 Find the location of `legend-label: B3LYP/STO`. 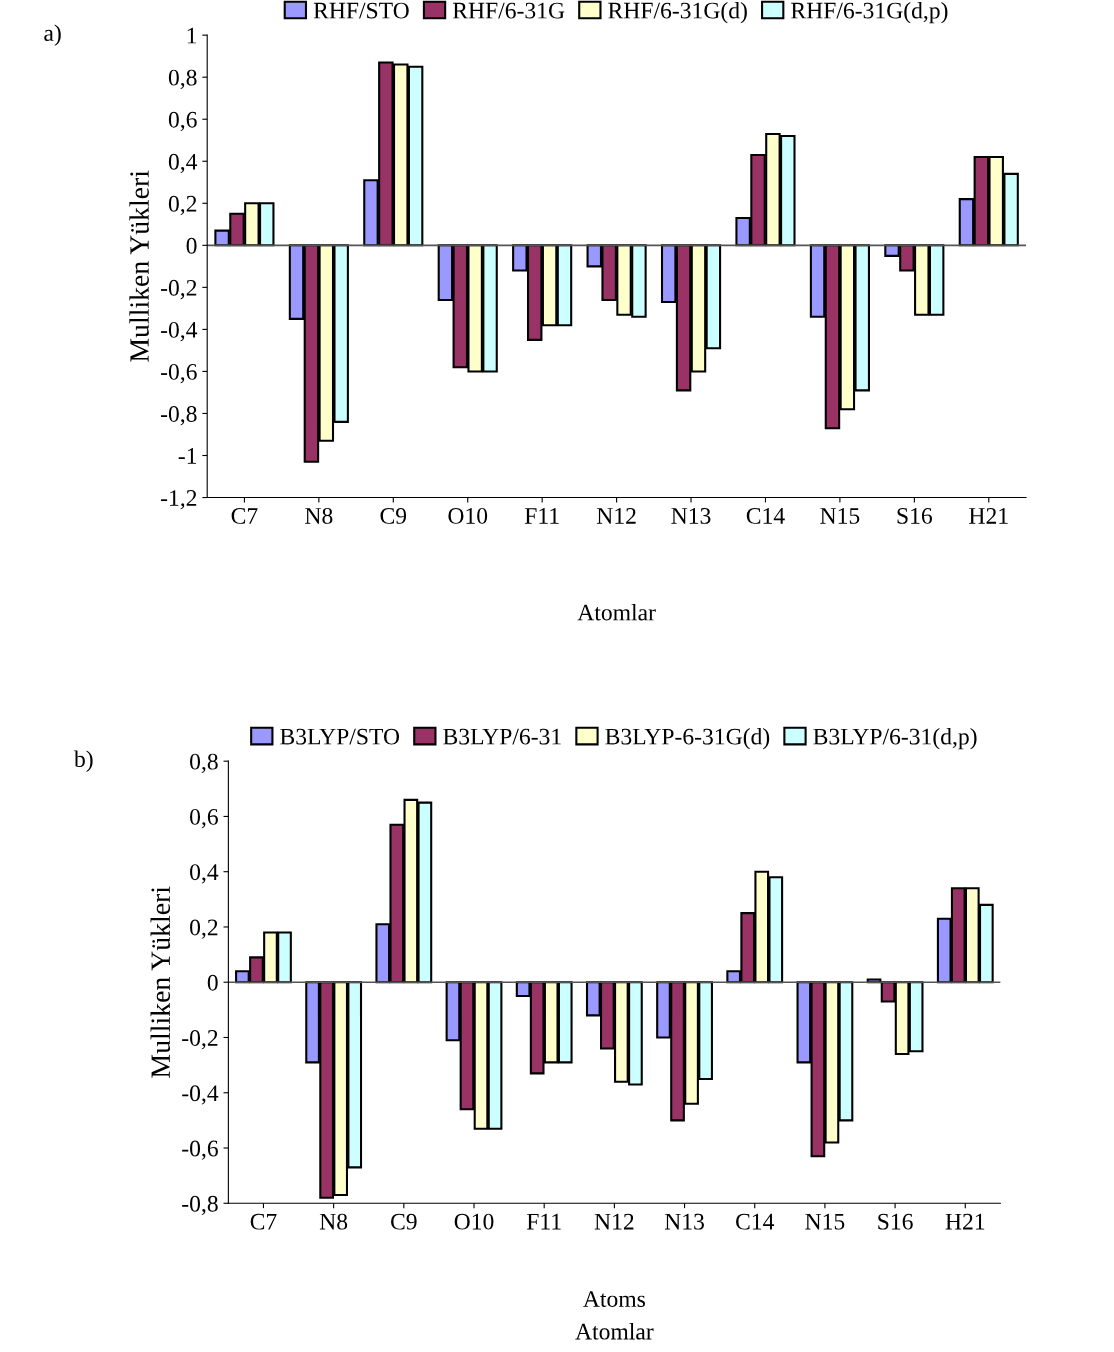

legend-label: B3LYP/STO is located at coordinates (340, 736).